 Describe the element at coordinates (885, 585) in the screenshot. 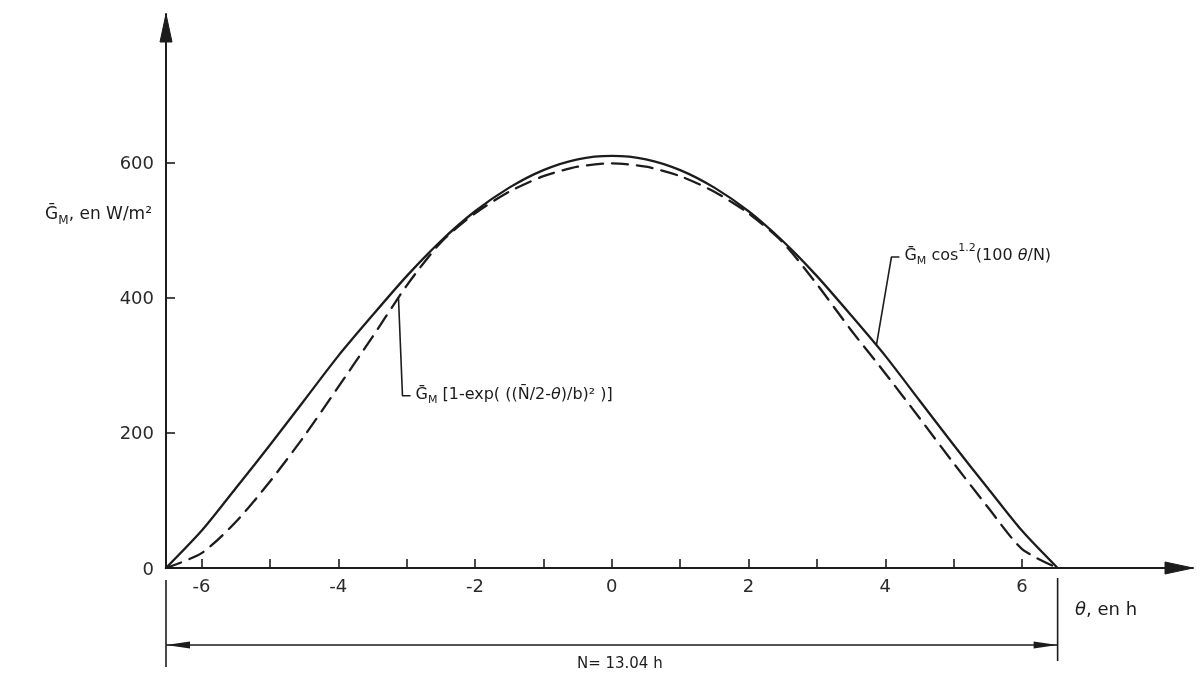

I see `x-tick-label: 4` at that location.